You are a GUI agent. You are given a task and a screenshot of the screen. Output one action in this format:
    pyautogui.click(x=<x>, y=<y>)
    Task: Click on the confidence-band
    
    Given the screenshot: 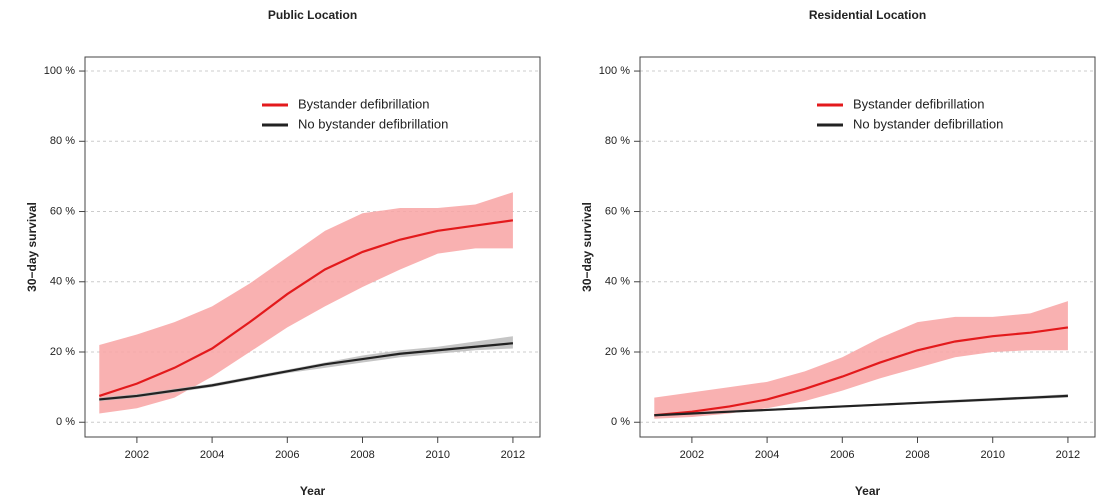 What is the action you would take?
    pyautogui.click(x=861, y=360)
    